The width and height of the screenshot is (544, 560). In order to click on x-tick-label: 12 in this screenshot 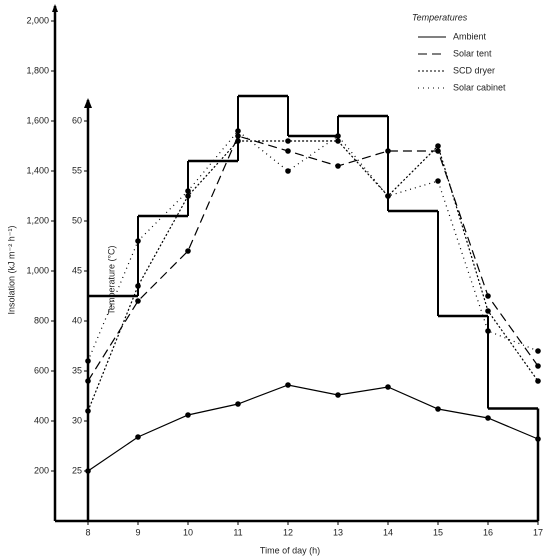, I will do `click(288, 532)`.